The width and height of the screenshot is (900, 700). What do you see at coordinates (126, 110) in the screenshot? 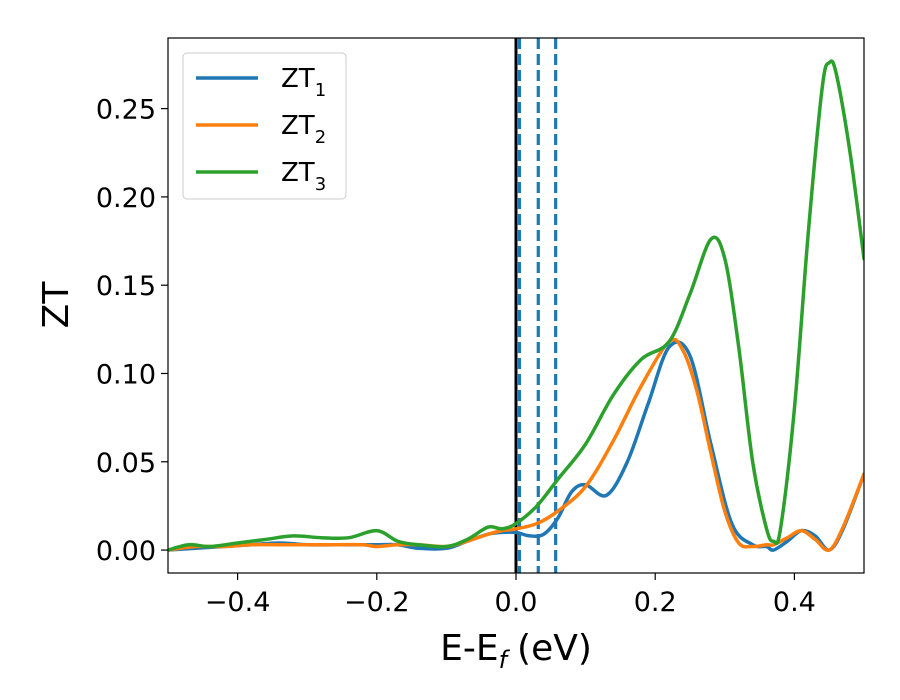
I see `y-tick-label: 0.25` at bounding box center [126, 110].